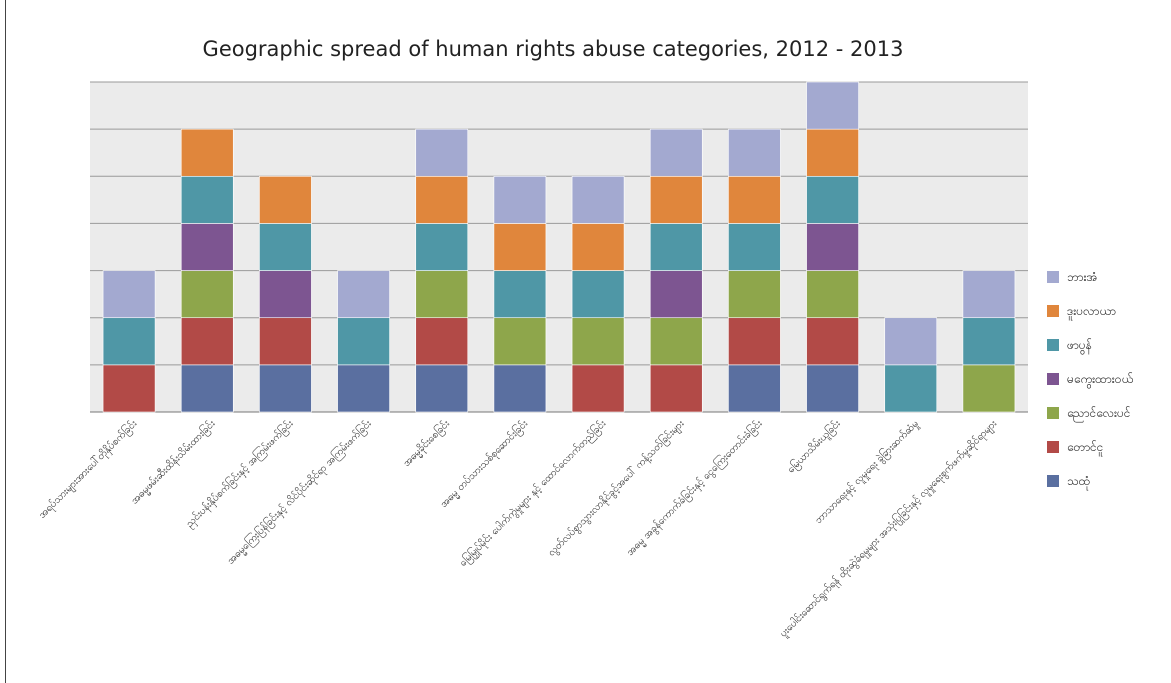 The width and height of the screenshot is (1171, 683). I want to click on legend-label: မကွေးထားဝယ်, so click(1100, 380).